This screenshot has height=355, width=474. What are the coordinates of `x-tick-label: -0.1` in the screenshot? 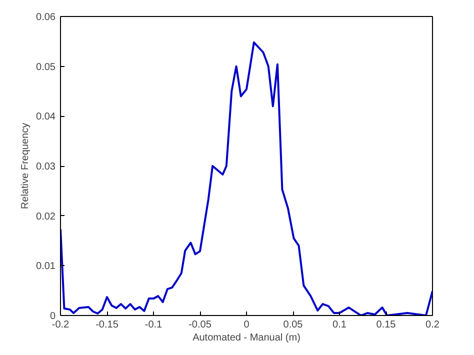 It's located at (153, 325).